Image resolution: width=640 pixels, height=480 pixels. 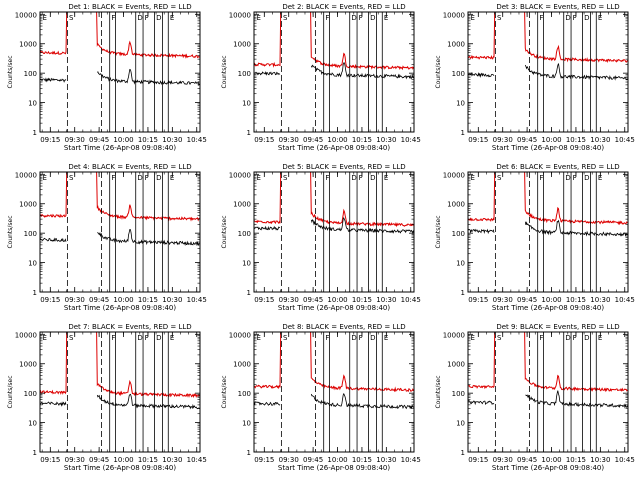 What do you see at coordinates (576, 300) in the screenshot?
I see `x-tick-label: 10:15` at bounding box center [576, 300].